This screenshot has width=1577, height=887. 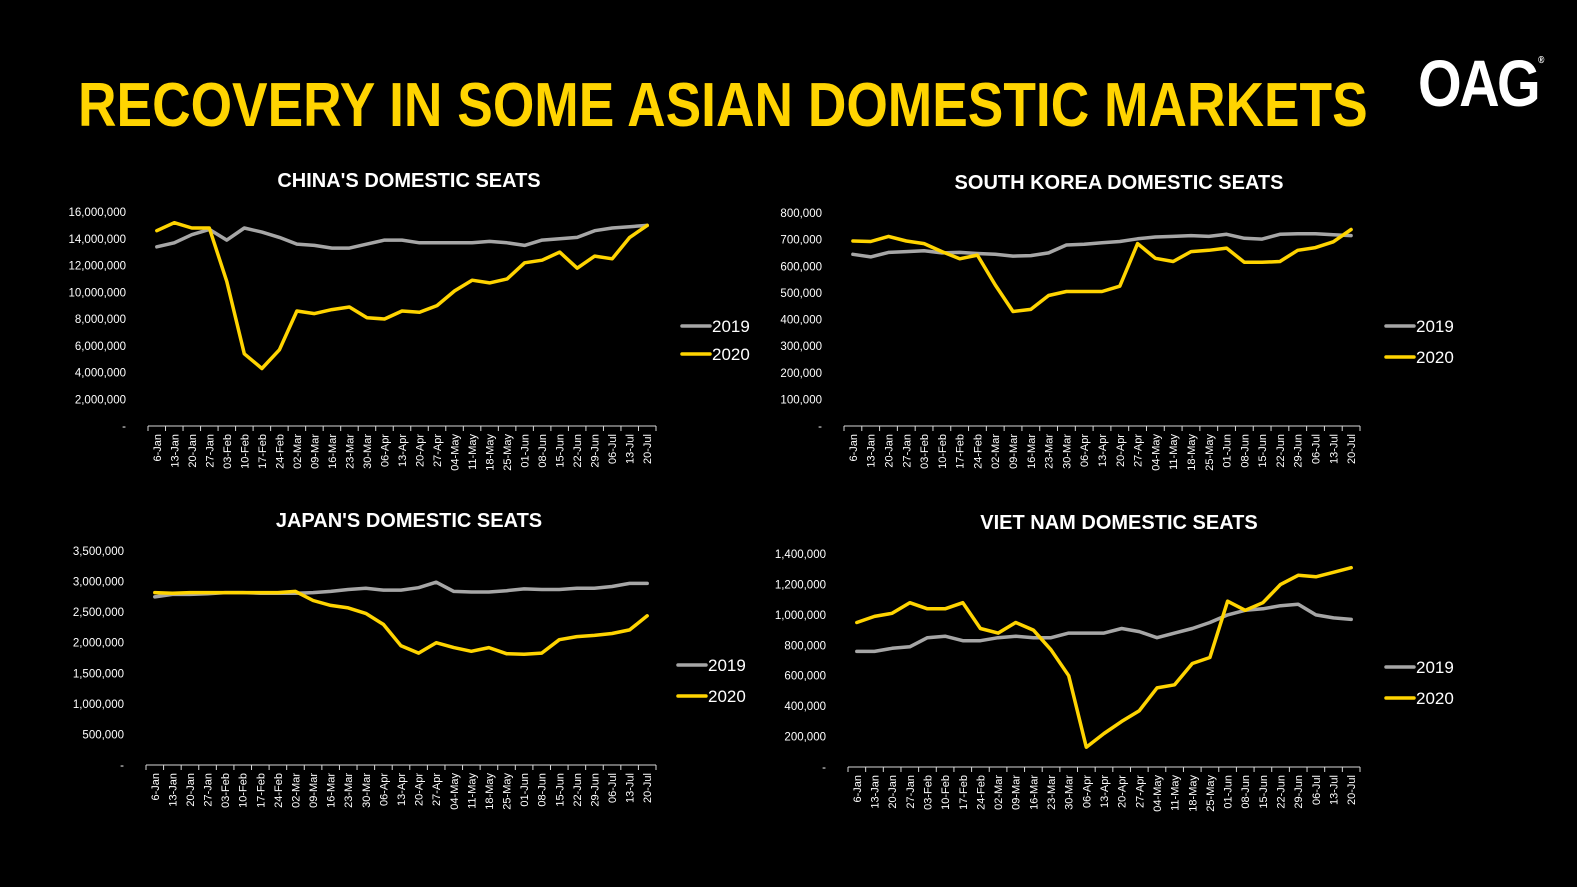 What do you see at coordinates (97, 267) in the screenshot?
I see `y-tick-label: 12,000,000` at bounding box center [97, 267].